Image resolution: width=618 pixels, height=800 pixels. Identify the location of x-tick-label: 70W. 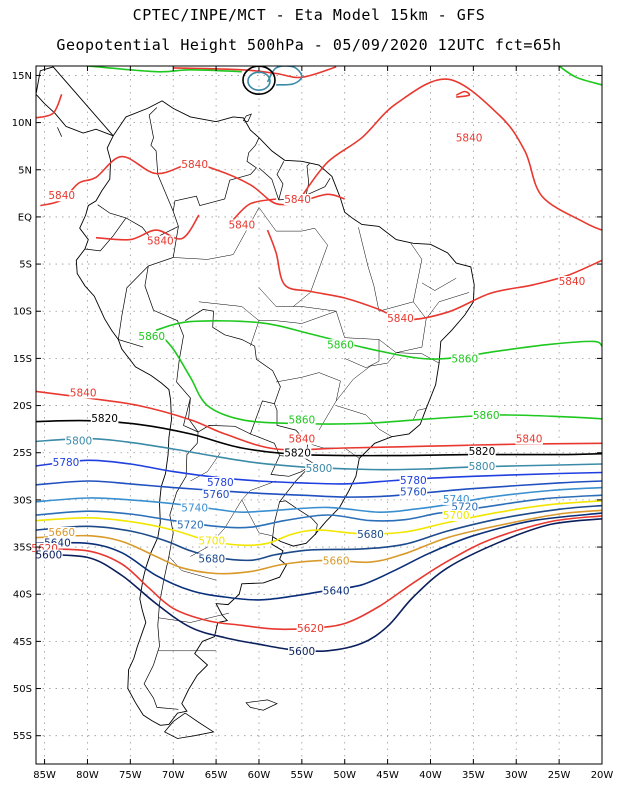
(173, 775).